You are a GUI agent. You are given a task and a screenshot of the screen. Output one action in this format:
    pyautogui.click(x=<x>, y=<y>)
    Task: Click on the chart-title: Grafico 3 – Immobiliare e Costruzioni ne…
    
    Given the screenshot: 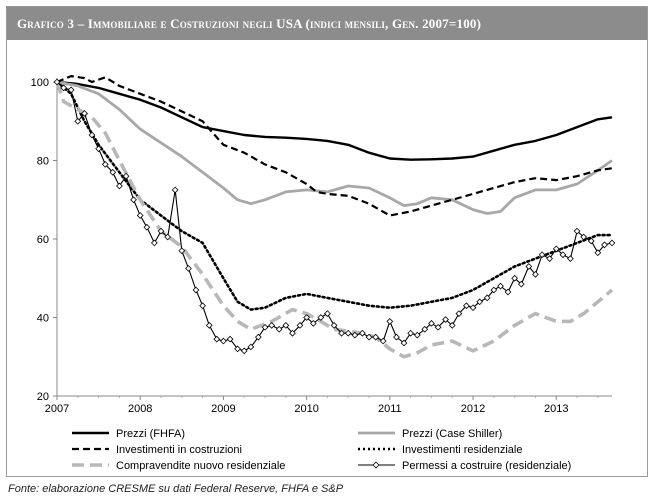 What is the action you would take?
    pyautogui.click(x=249, y=23)
    